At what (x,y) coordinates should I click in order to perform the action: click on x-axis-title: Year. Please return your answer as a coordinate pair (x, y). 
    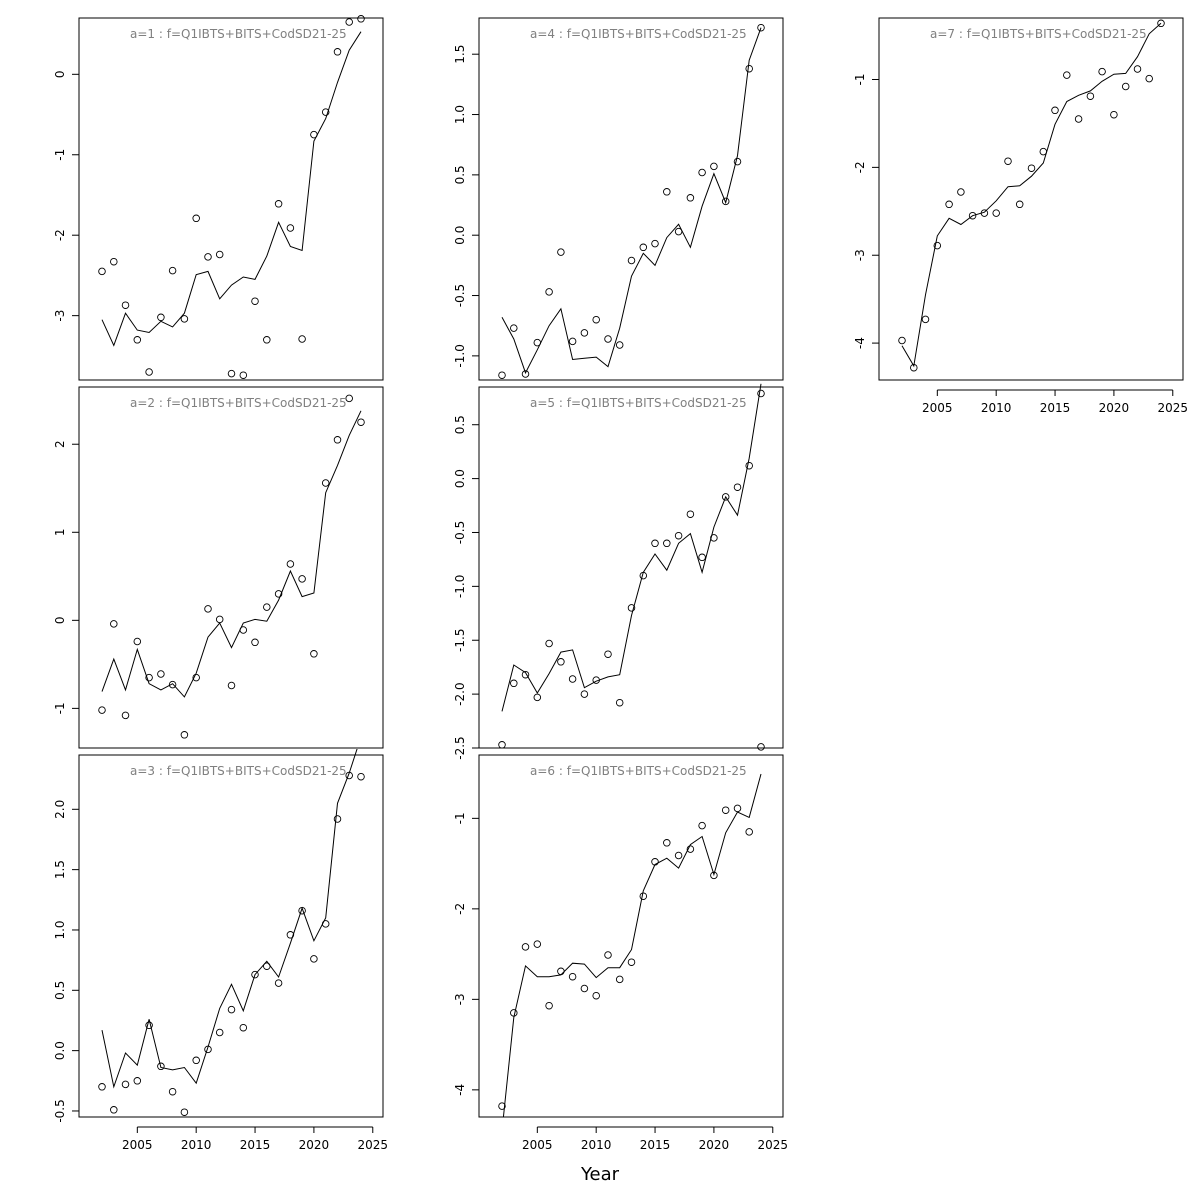
    Looking at the image, I should click on (600, 1174).